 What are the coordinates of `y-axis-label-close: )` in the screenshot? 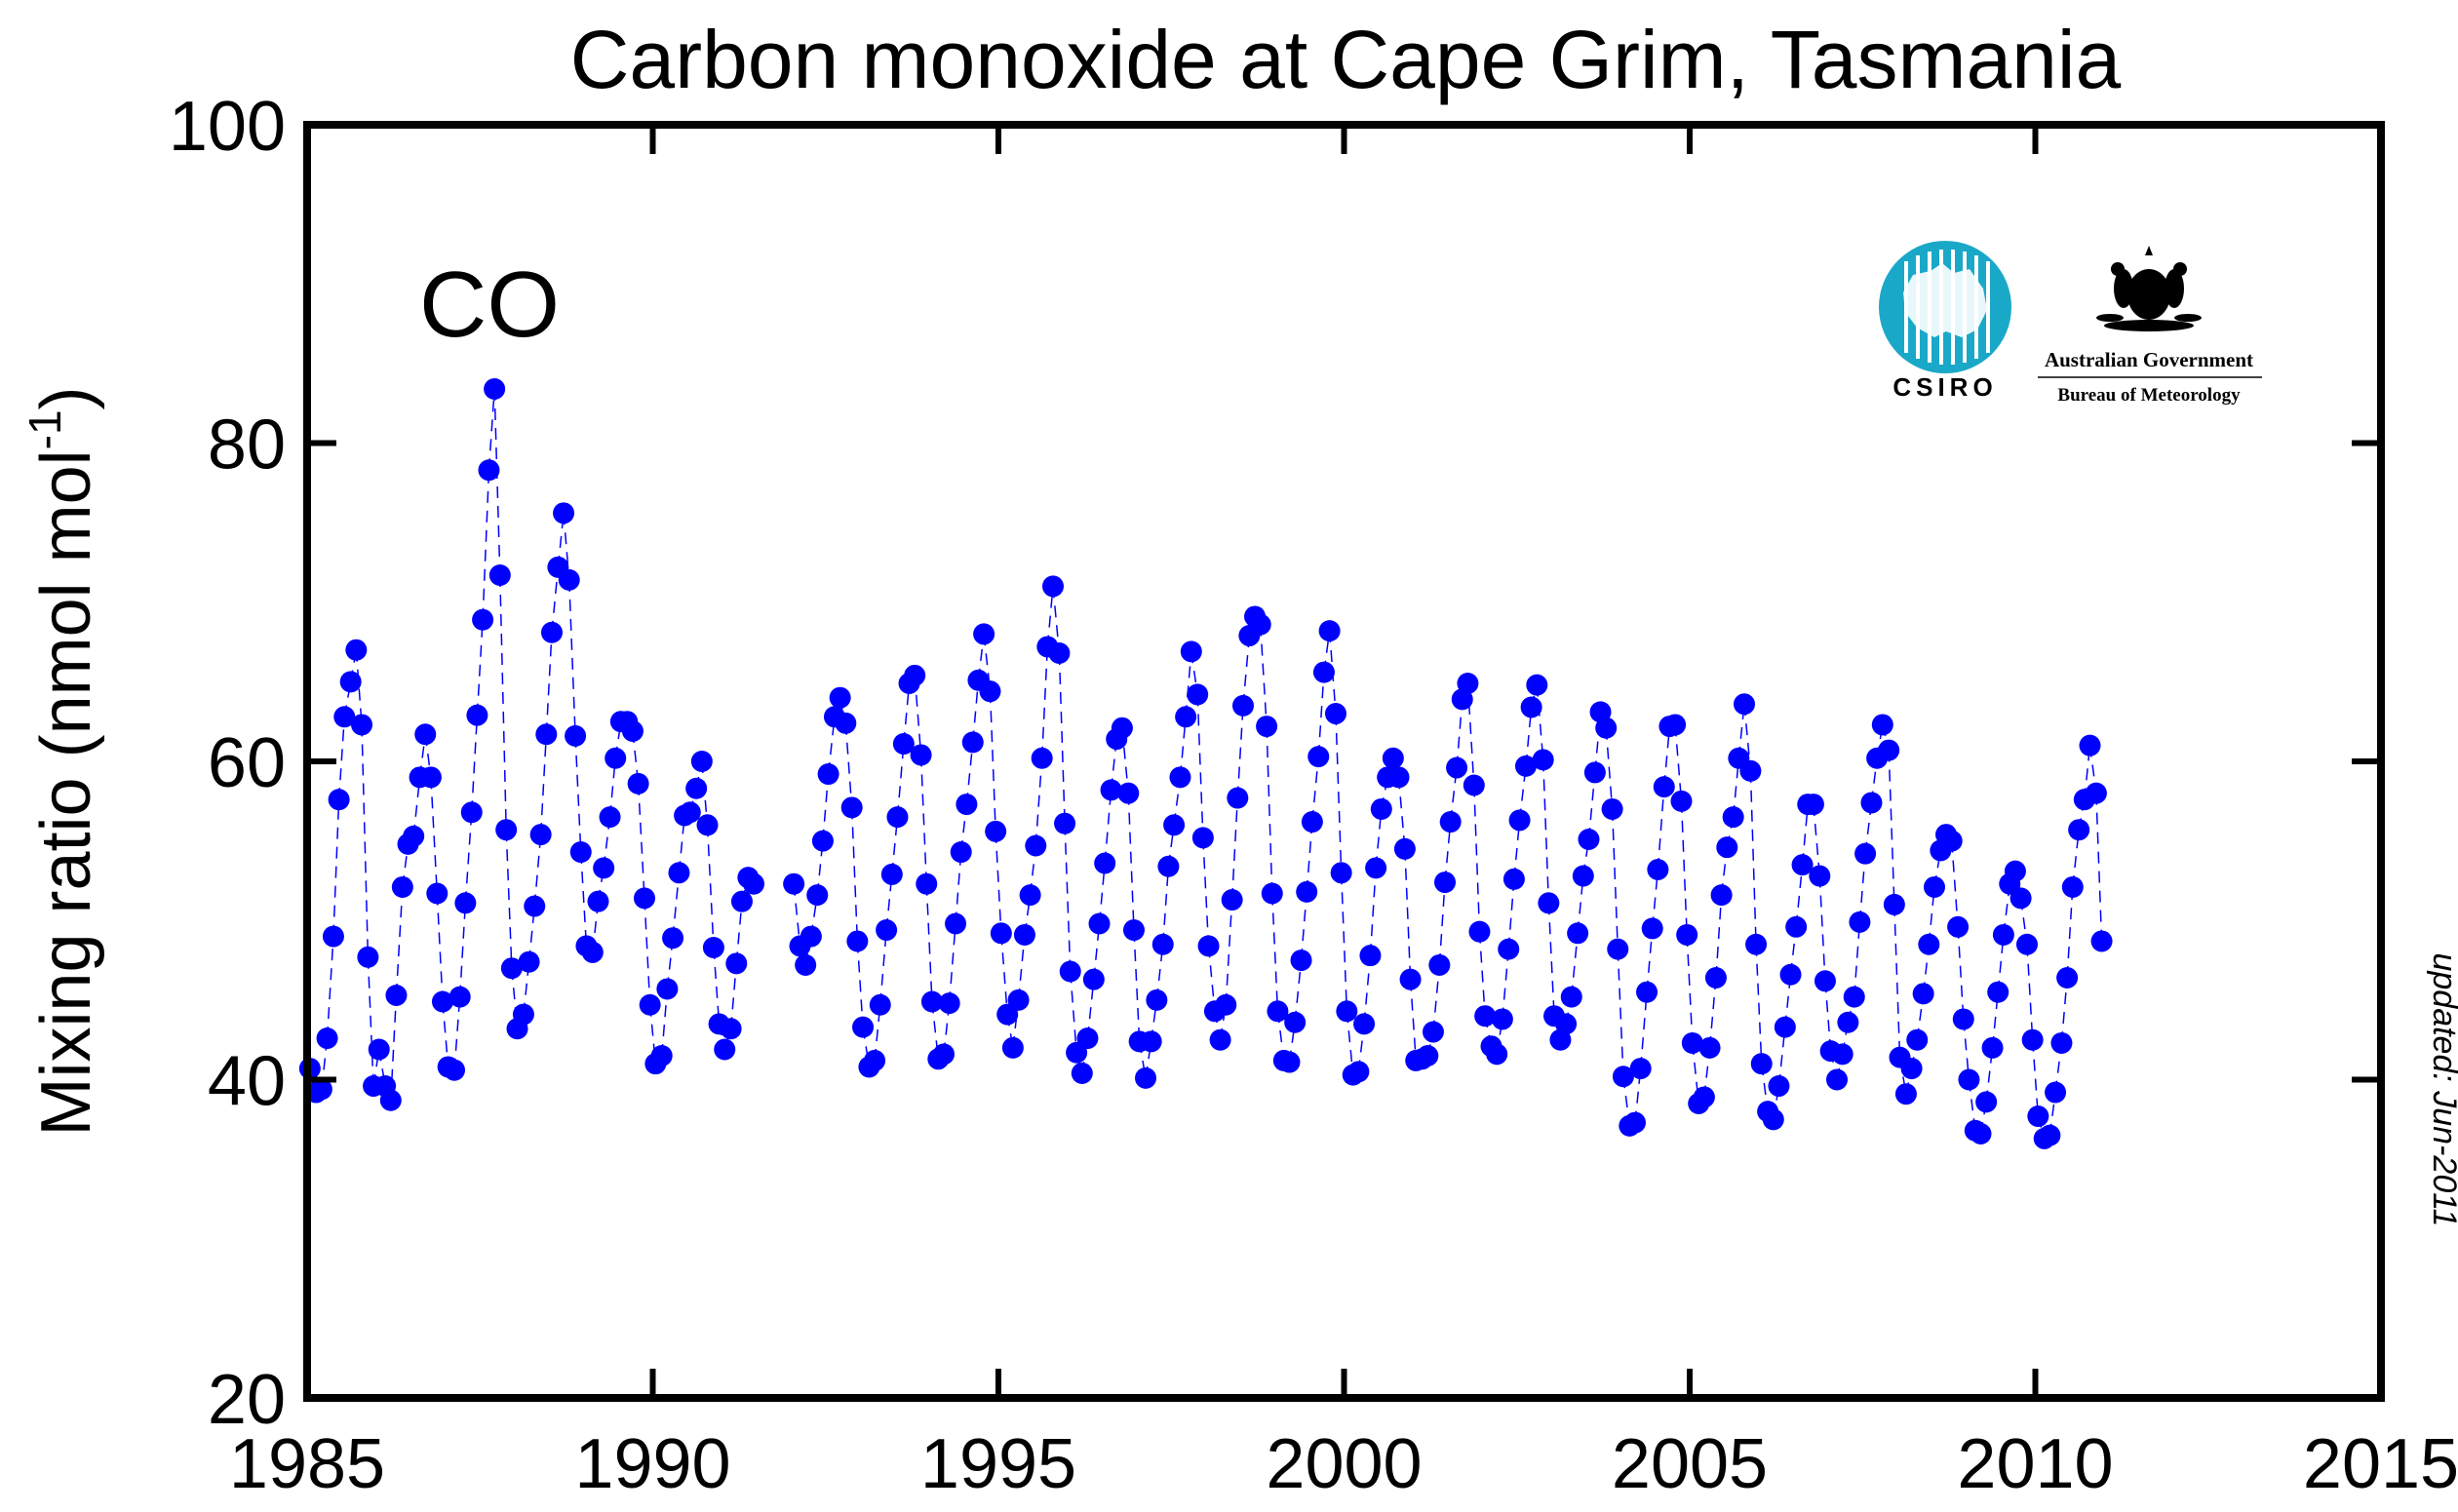 It's located at (66, 397).